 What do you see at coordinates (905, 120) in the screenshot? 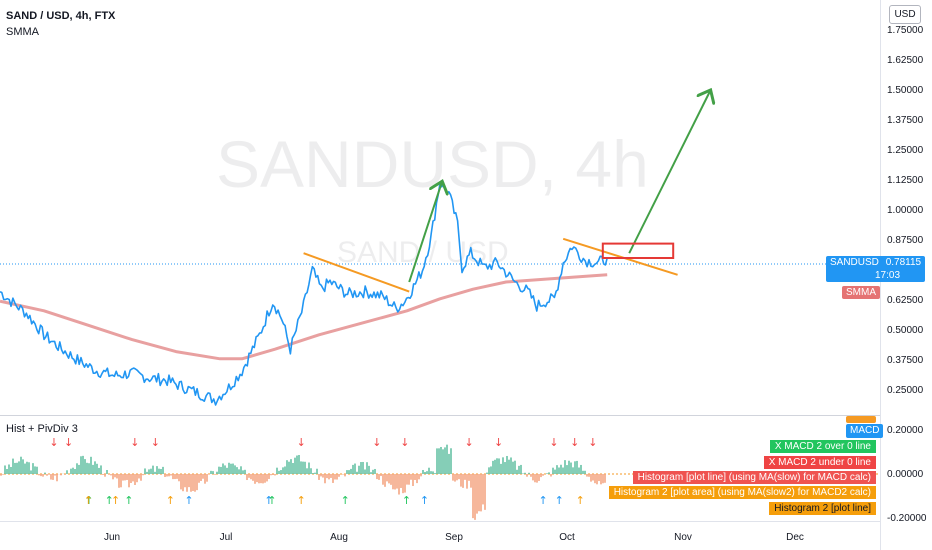
I see `price-tick-label: 1.37500` at bounding box center [905, 120].